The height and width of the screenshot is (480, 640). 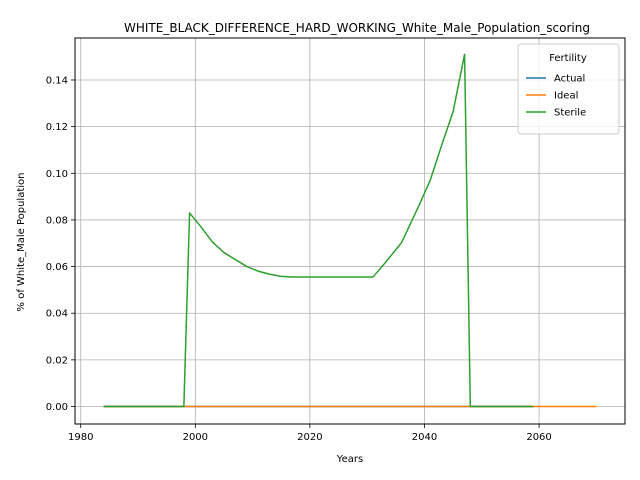 What do you see at coordinates (568, 89) in the screenshot?
I see `legend: Fertility Actual Ideal Sterile` at bounding box center [568, 89].